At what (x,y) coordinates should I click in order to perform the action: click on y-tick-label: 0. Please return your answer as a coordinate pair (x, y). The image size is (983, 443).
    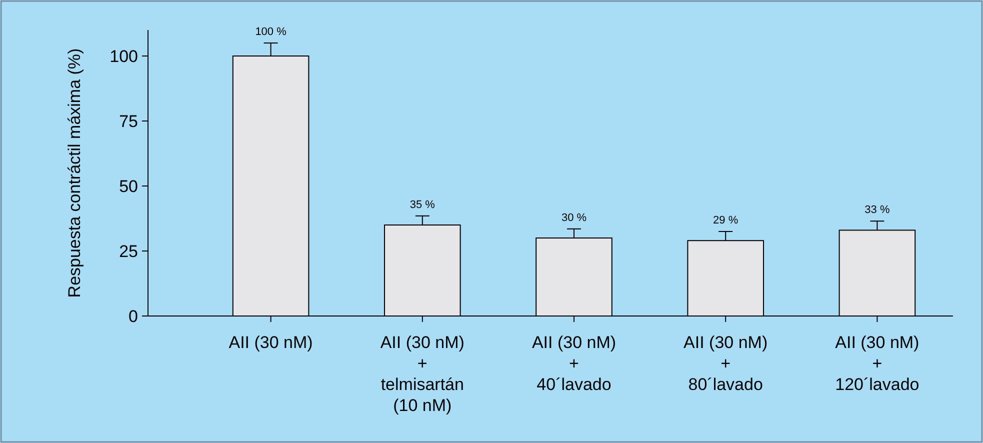
    Looking at the image, I should click on (133, 316).